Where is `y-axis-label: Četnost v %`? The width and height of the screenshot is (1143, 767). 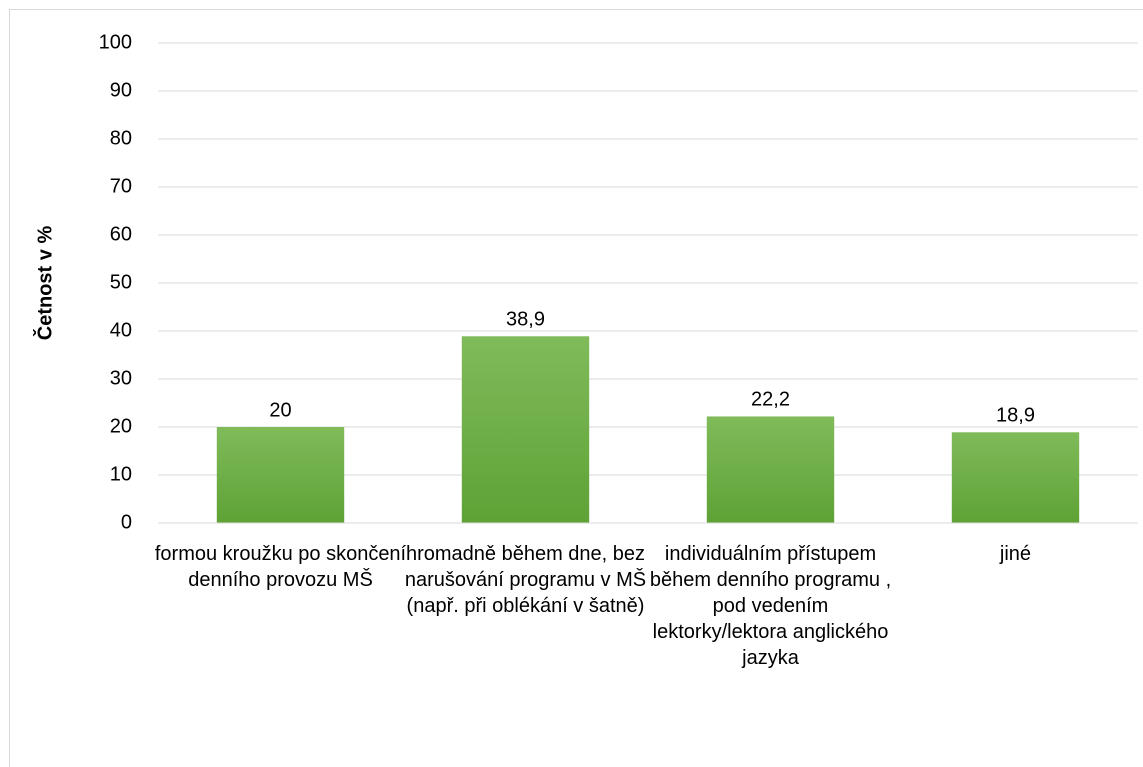 y-axis-label: Četnost v % is located at coordinates (44, 283).